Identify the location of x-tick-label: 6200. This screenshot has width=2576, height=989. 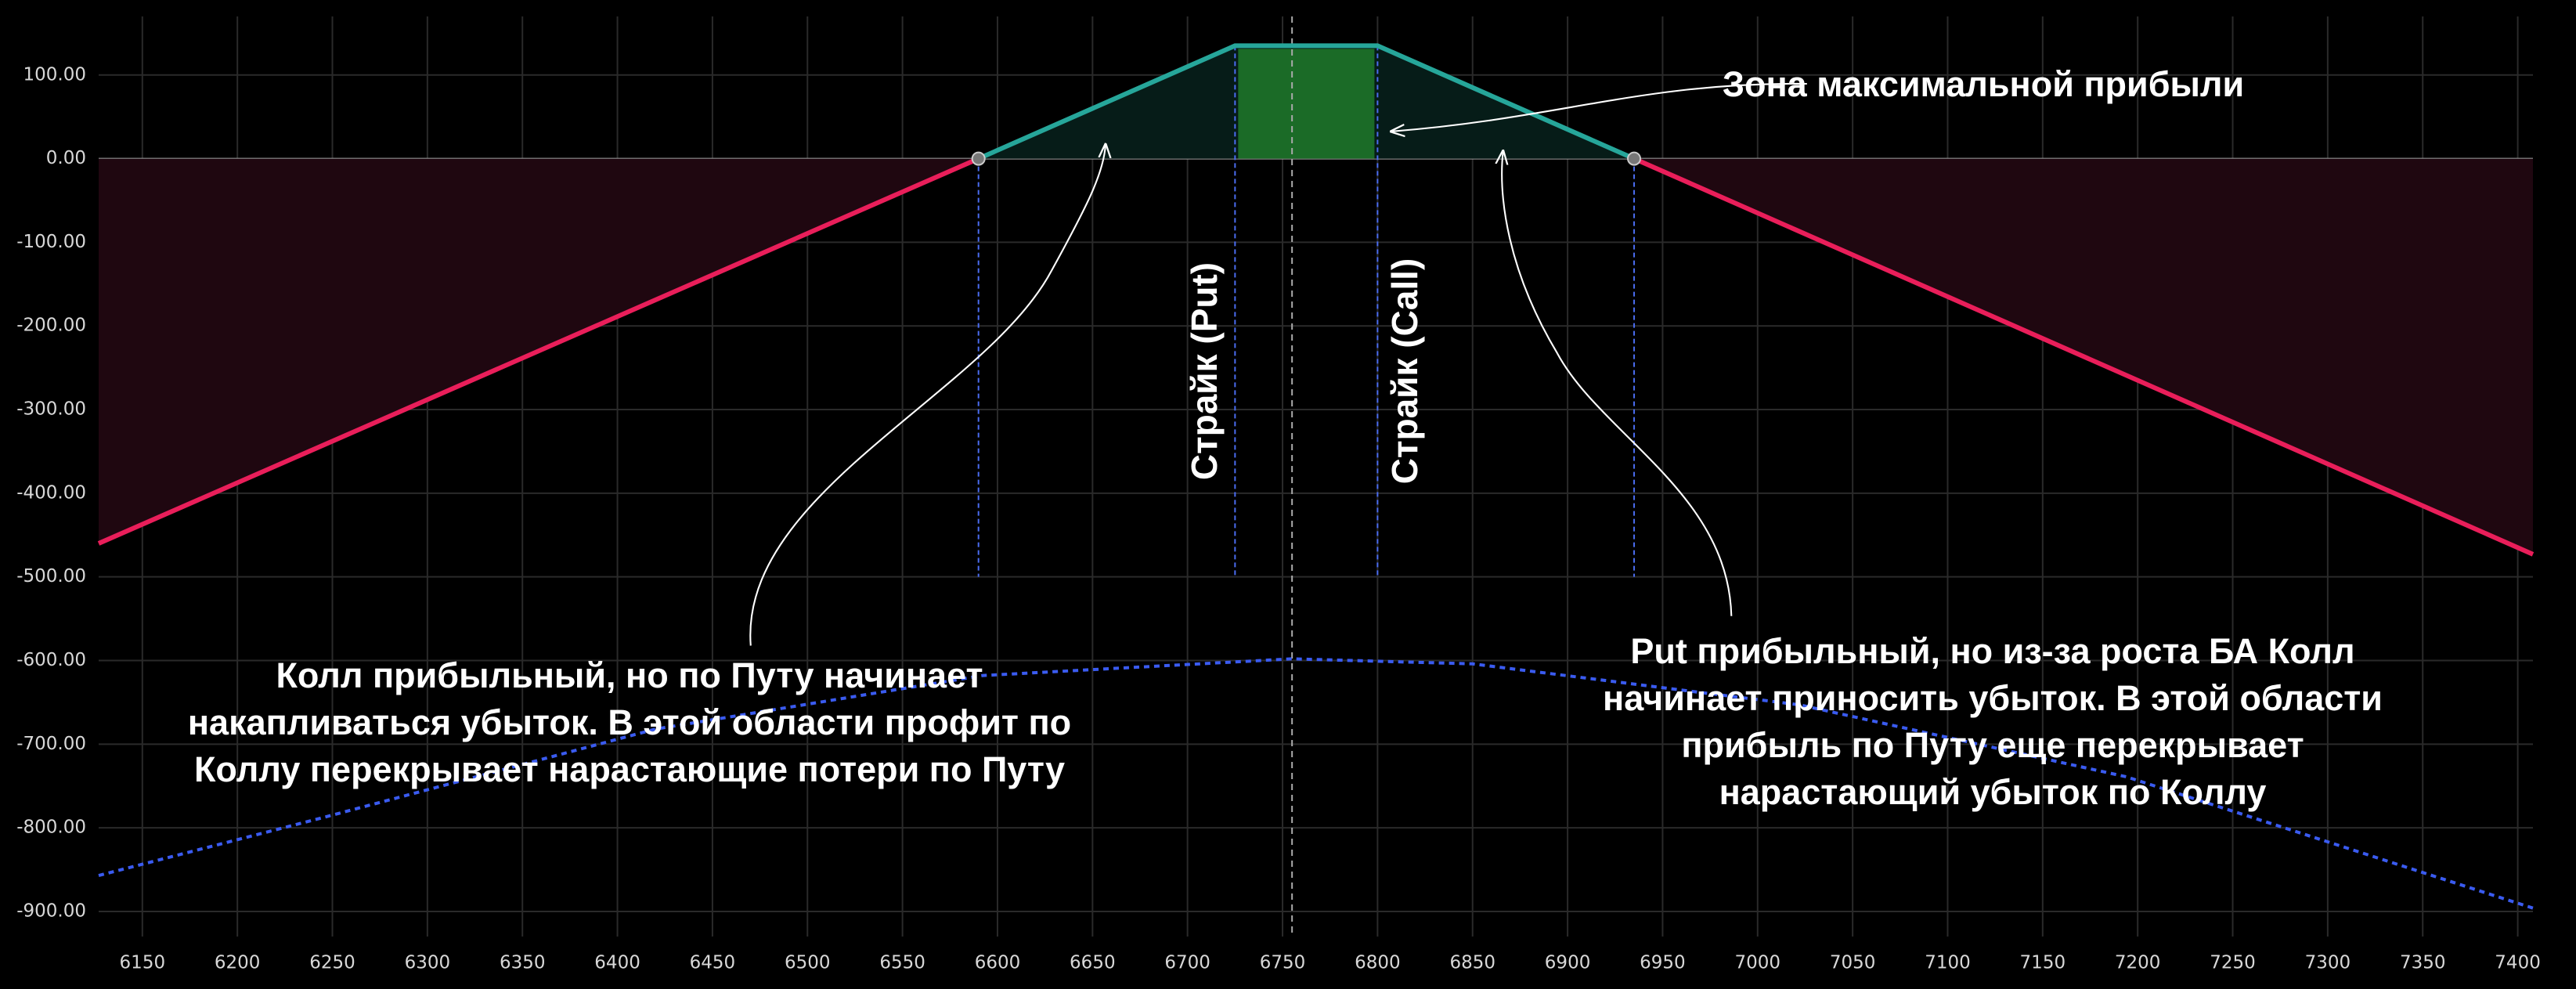
(238, 963).